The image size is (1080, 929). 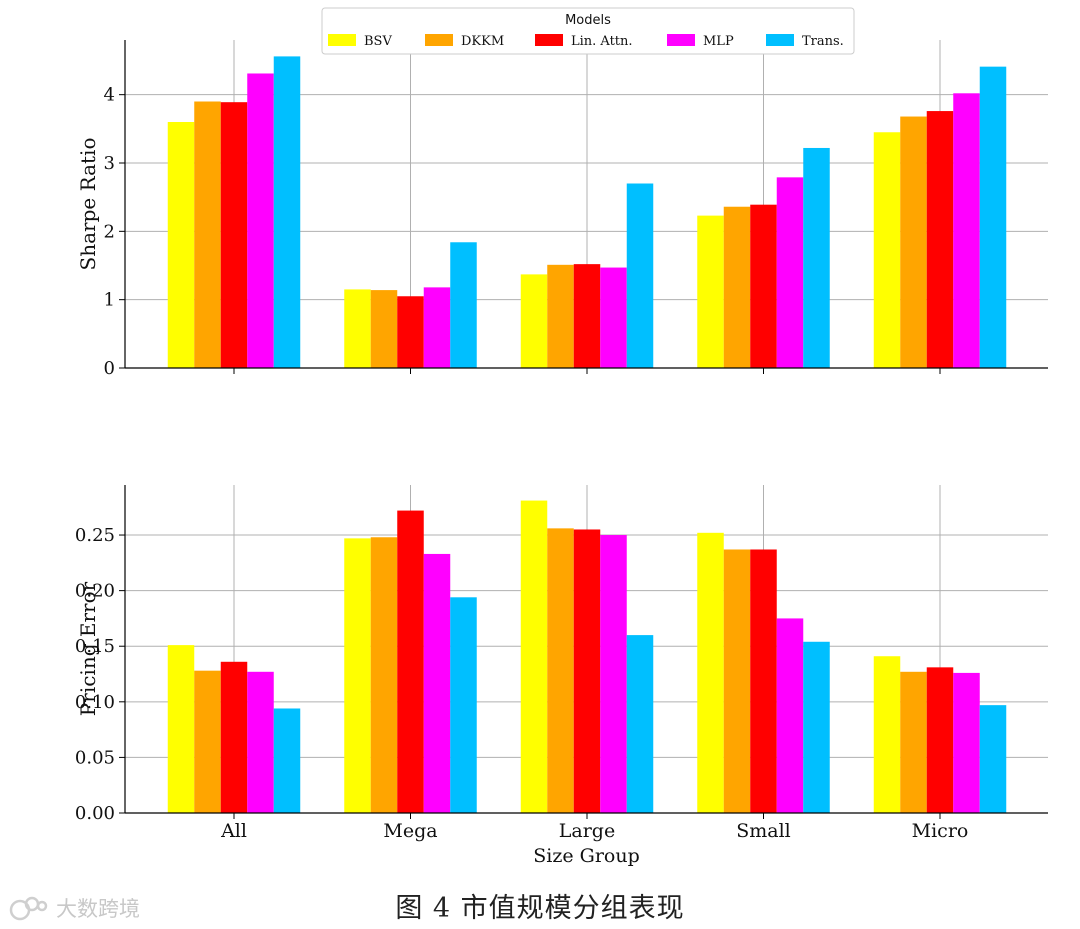 I want to click on figure-caption: 图 4 市值规模分组表现, so click(x=540, y=908).